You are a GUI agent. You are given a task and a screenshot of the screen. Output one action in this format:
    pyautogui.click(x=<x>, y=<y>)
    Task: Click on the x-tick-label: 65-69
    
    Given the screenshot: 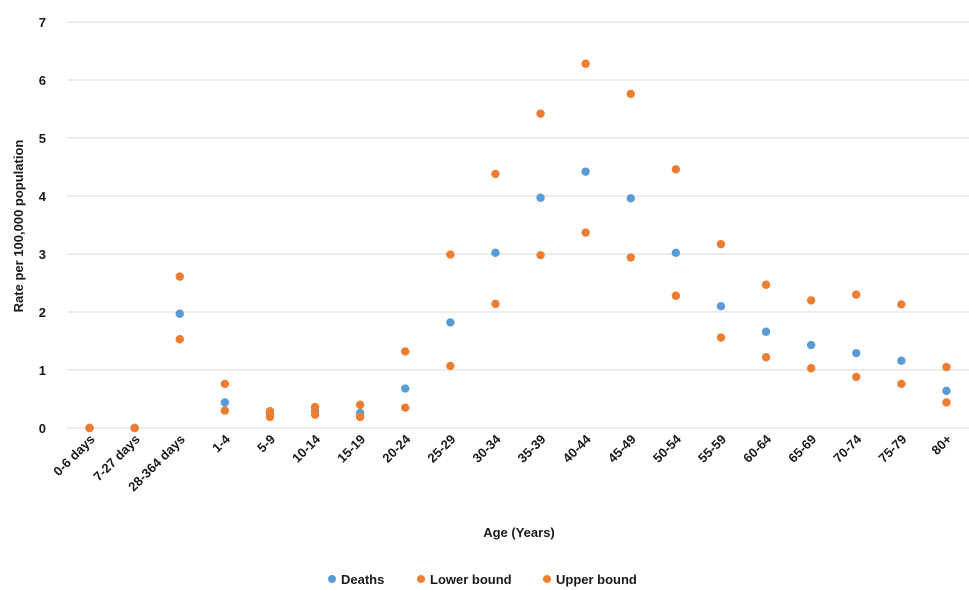 What is the action you would take?
    pyautogui.click(x=802, y=449)
    